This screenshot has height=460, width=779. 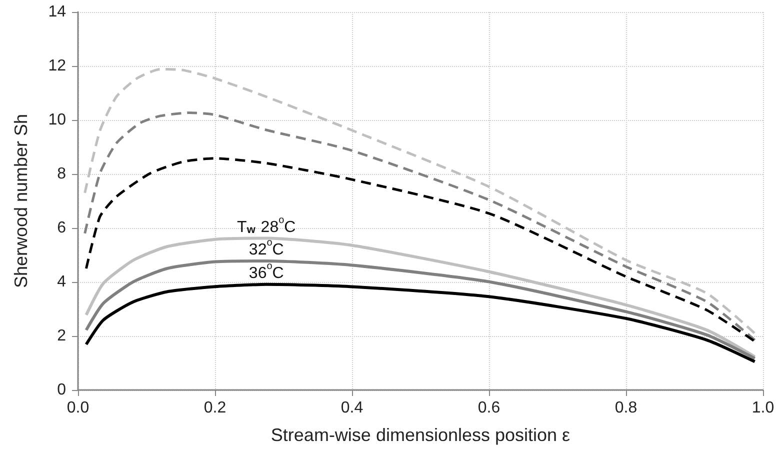 I want to click on x-tick-label: 0.0, so click(x=78, y=408).